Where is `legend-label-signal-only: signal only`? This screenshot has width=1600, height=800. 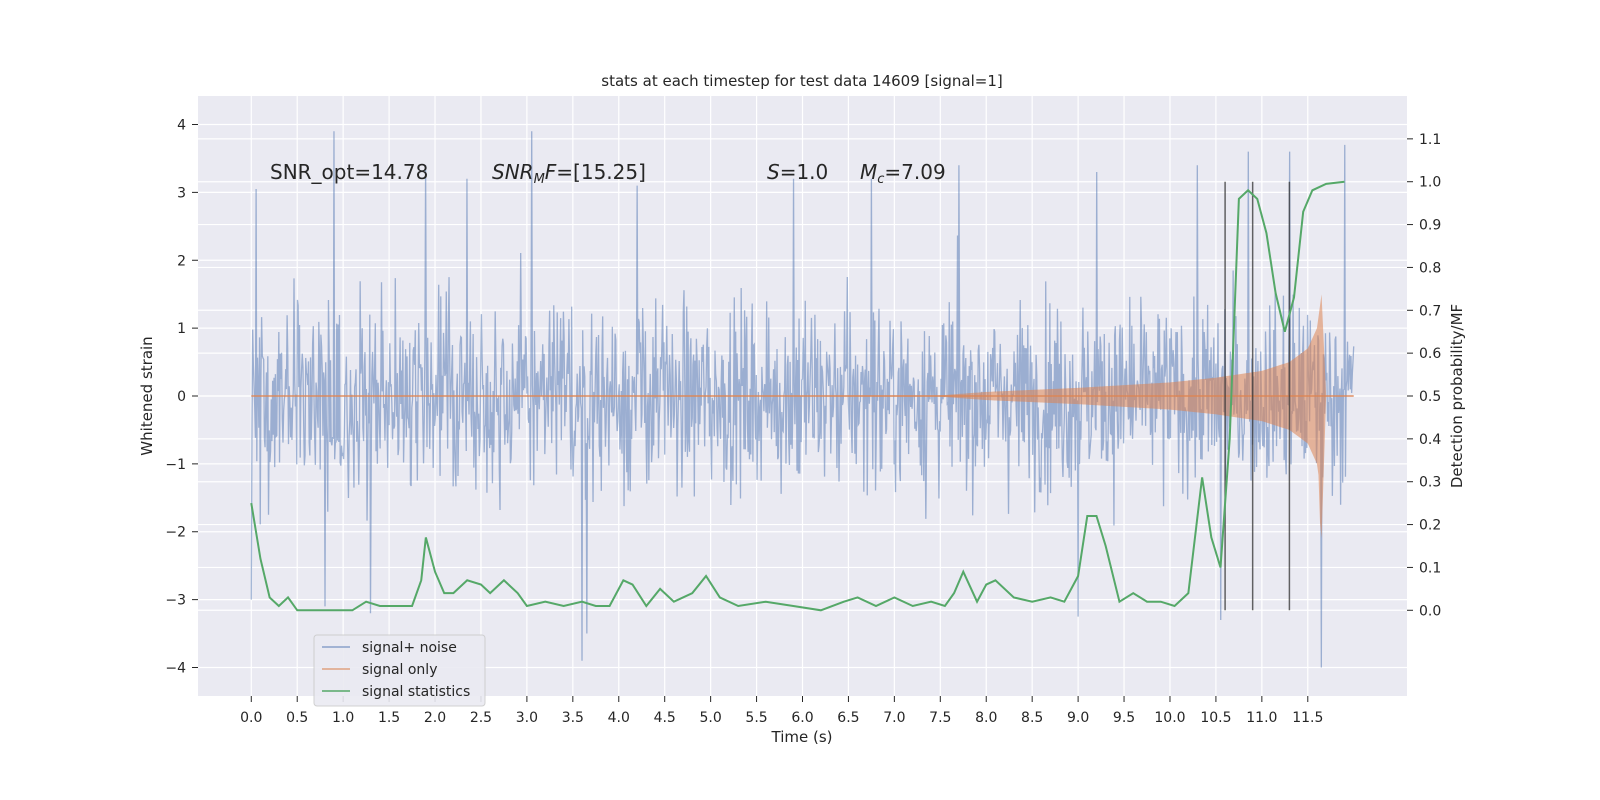
legend-label-signal-only: signal only is located at coordinates (399, 670).